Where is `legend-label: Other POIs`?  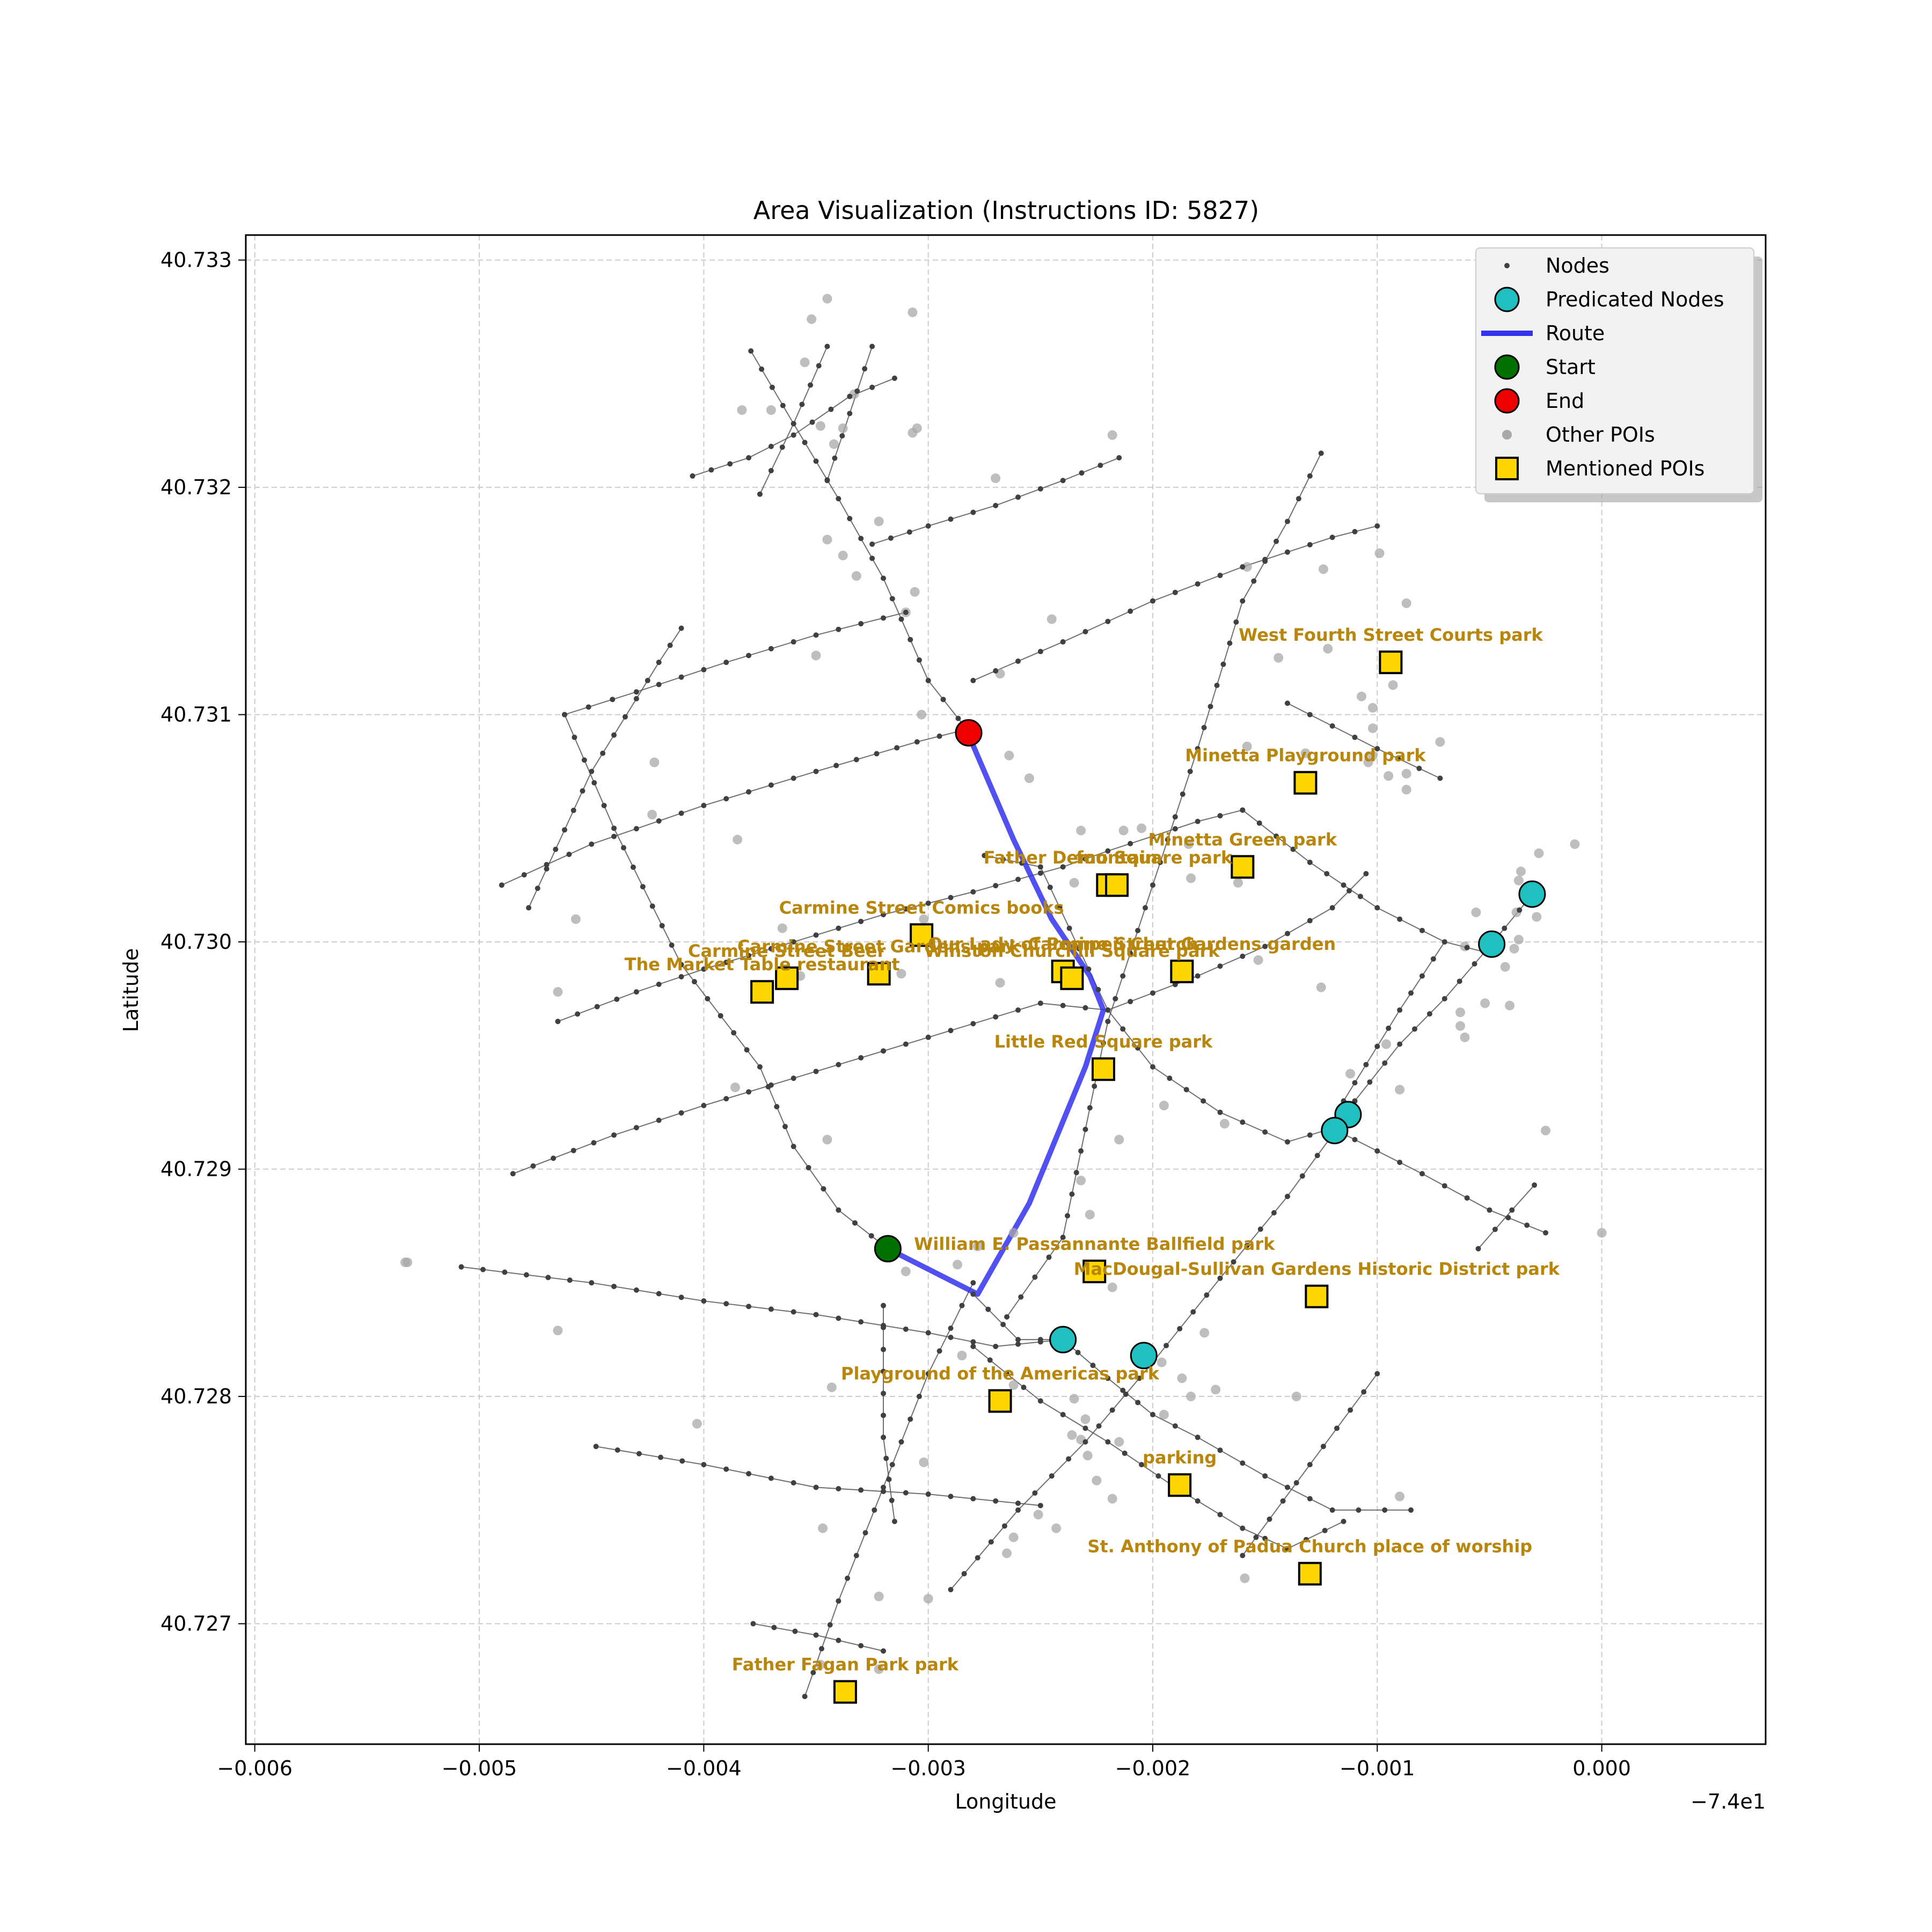 legend-label: Other POIs is located at coordinates (1600, 435).